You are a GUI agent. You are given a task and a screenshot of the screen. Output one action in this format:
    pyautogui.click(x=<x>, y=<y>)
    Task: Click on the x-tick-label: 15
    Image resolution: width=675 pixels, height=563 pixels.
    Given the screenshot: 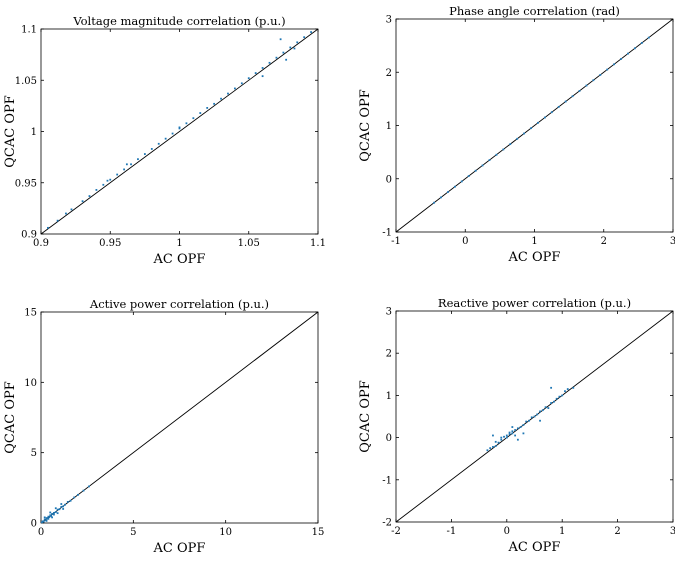 What is the action you would take?
    pyautogui.click(x=318, y=532)
    